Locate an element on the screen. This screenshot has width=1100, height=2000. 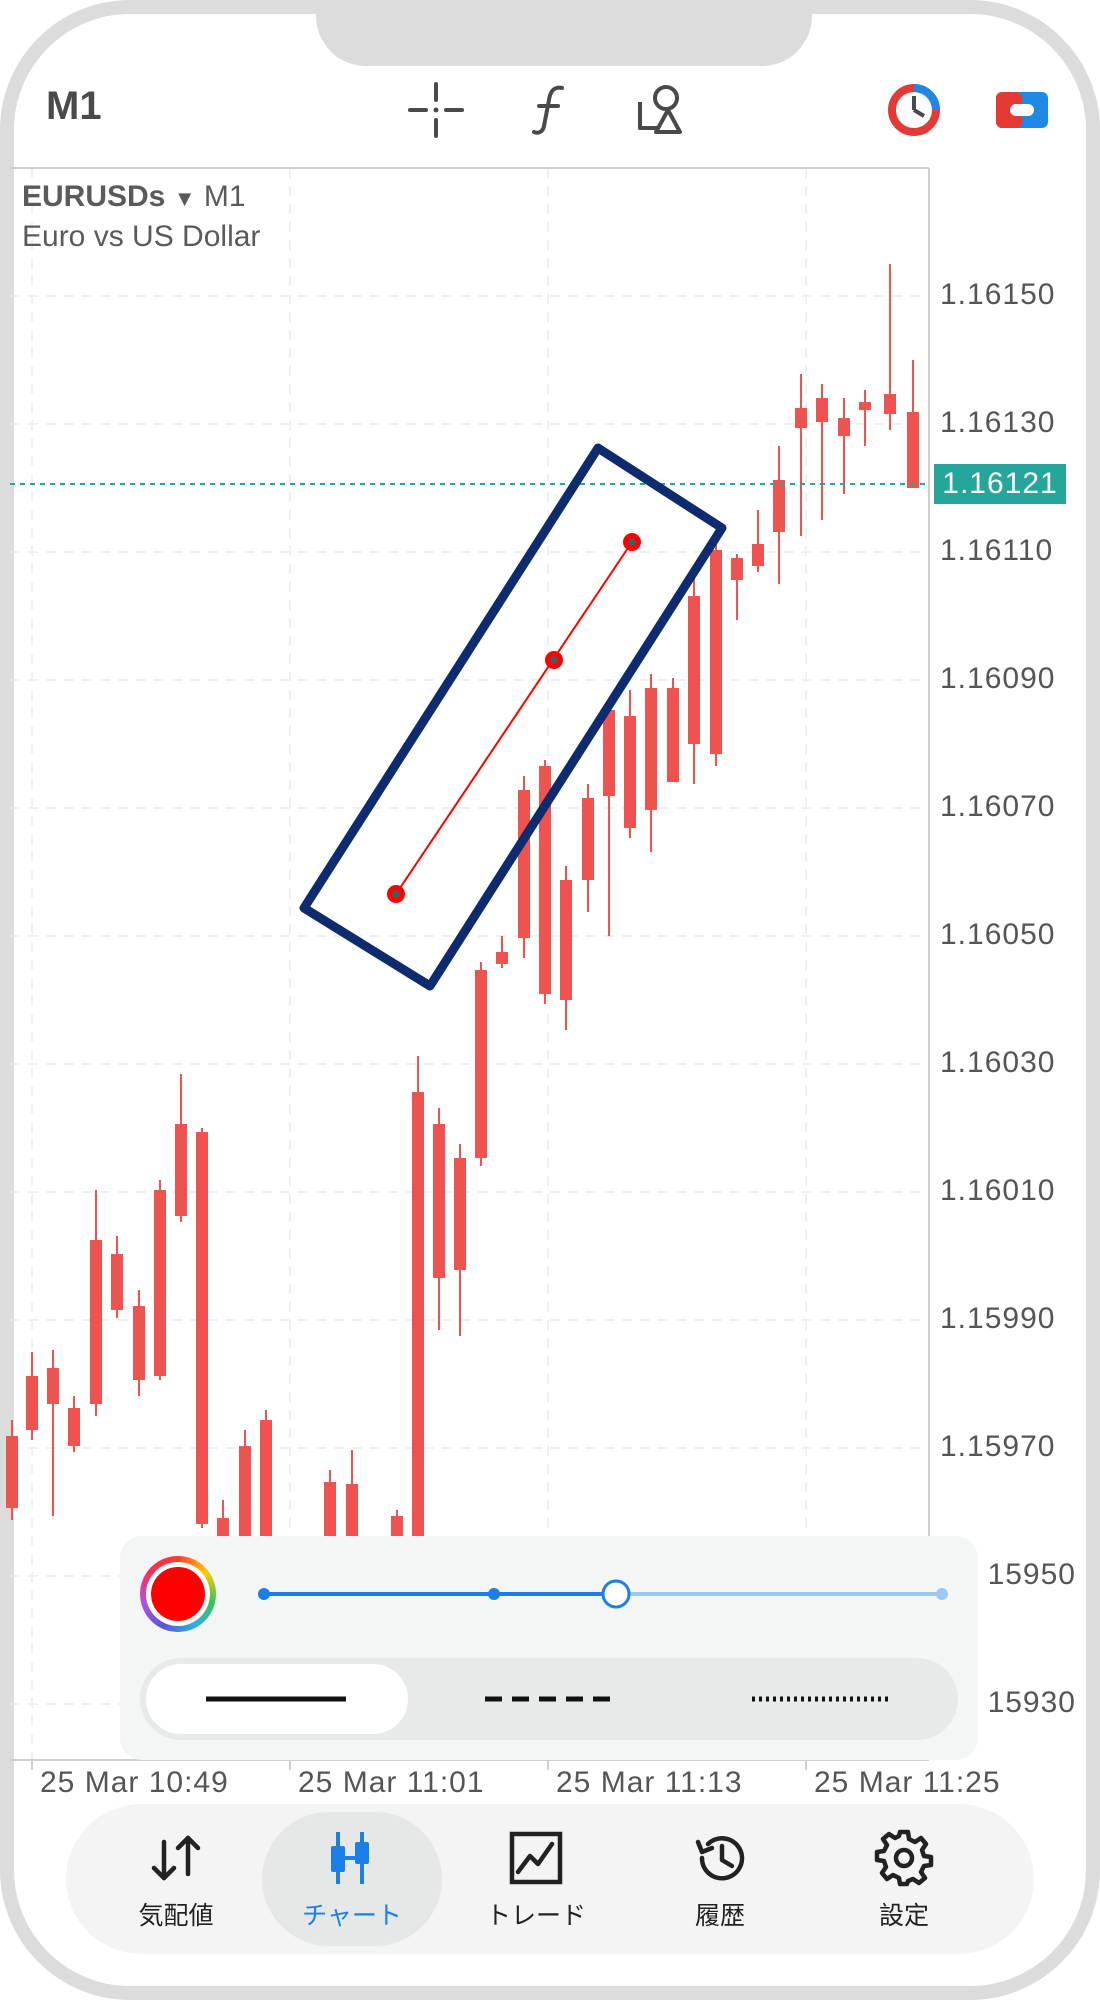
clock-icon is located at coordinates (914, 110).